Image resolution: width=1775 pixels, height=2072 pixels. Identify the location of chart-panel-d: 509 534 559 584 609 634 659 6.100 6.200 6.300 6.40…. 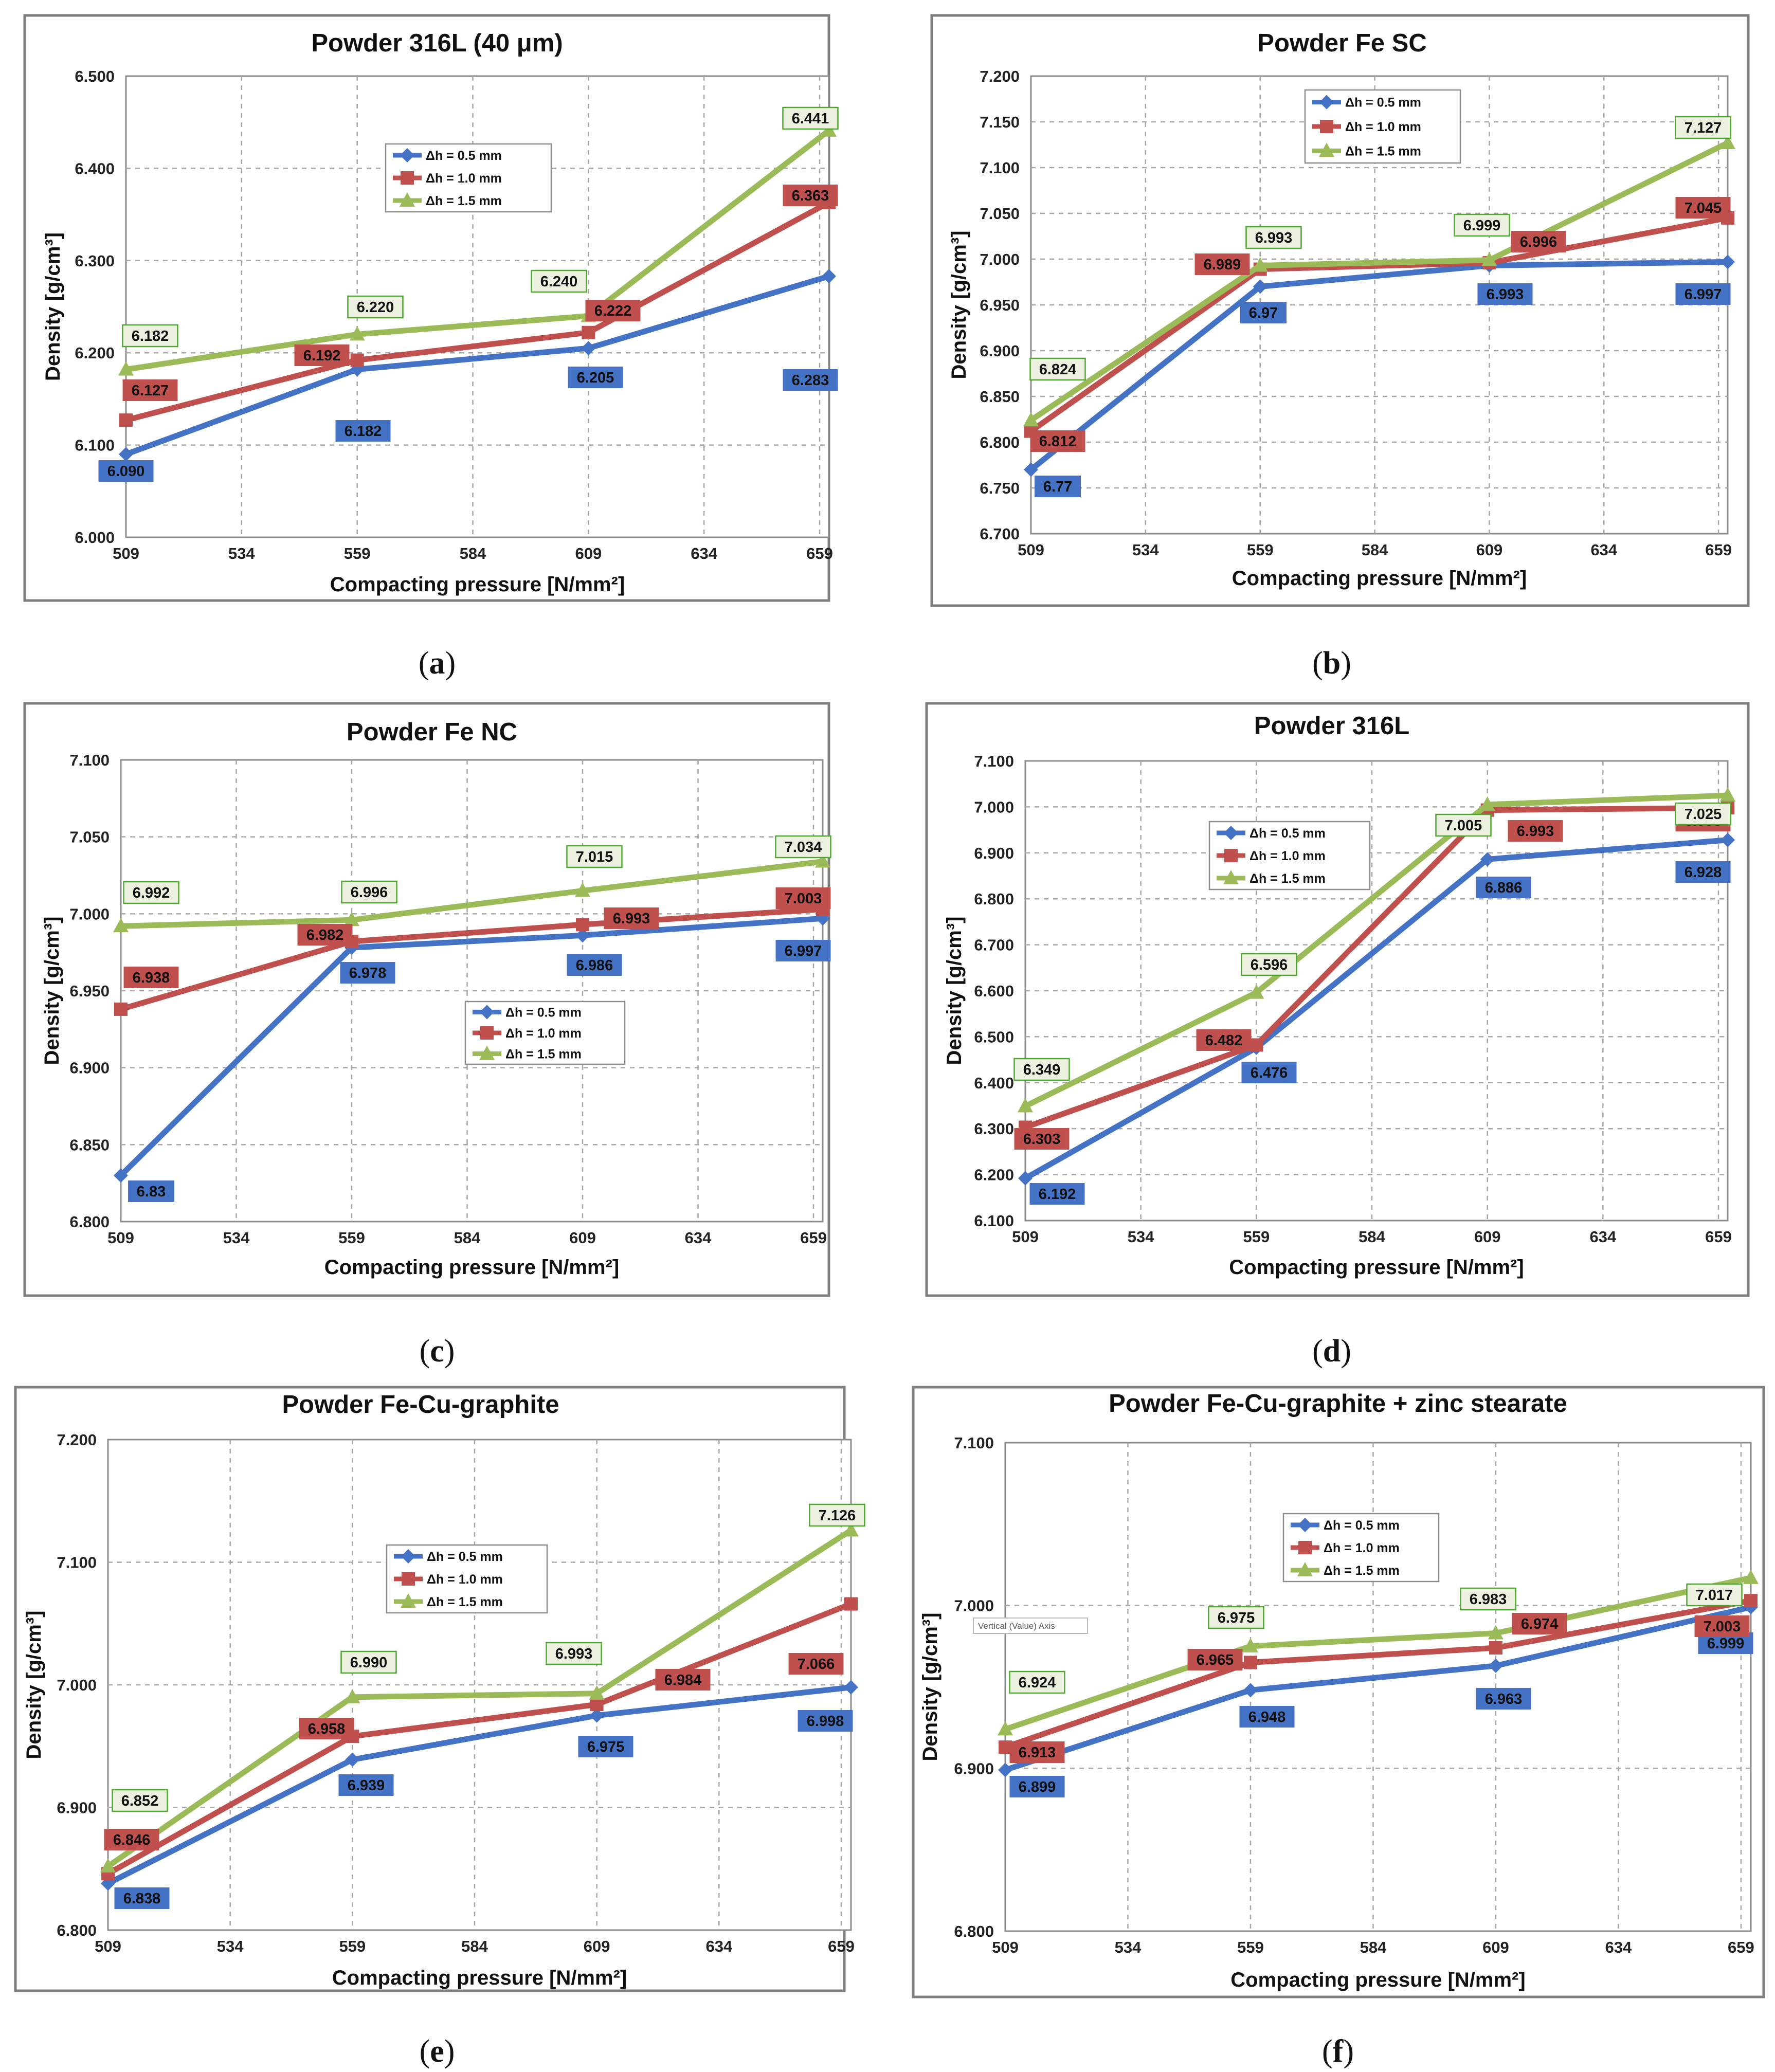
(1337, 1035).